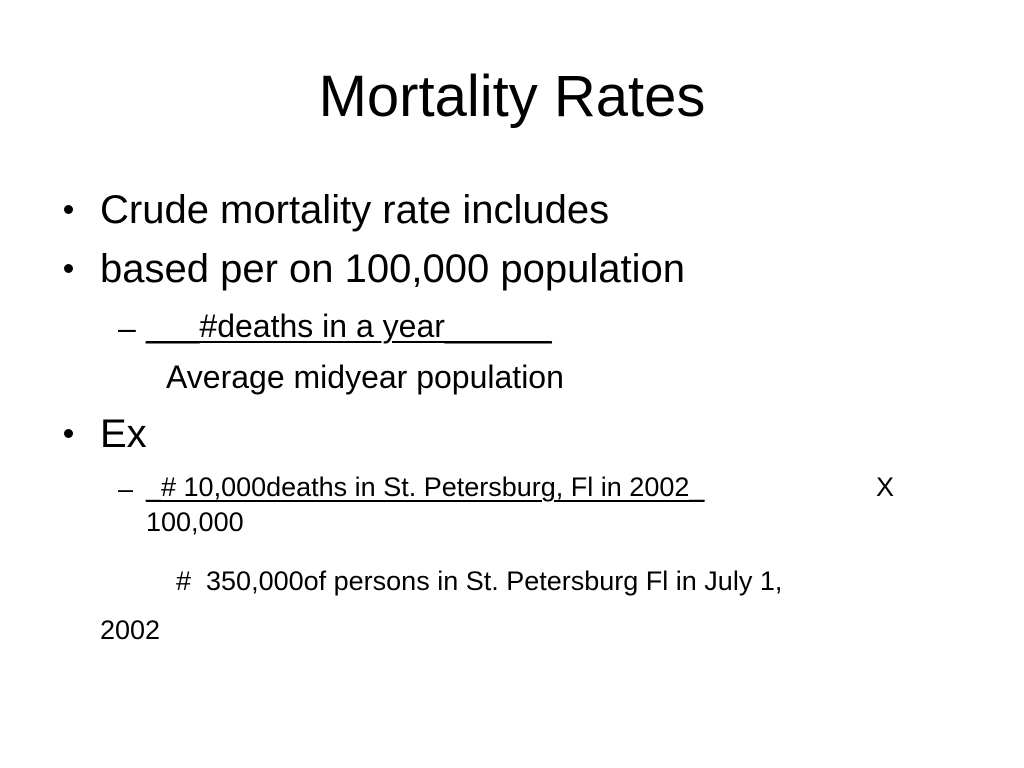 The image size is (1024, 768). What do you see at coordinates (512, 96) in the screenshot?
I see `slide-title: Mortality Rates` at bounding box center [512, 96].